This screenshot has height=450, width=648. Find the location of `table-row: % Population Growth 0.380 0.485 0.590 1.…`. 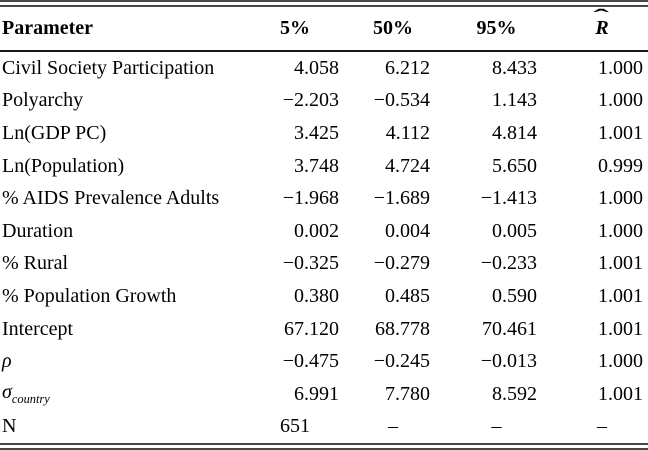

table-row: % Population Growth 0.380 0.485 0.590 1.… is located at coordinates (324, 296).